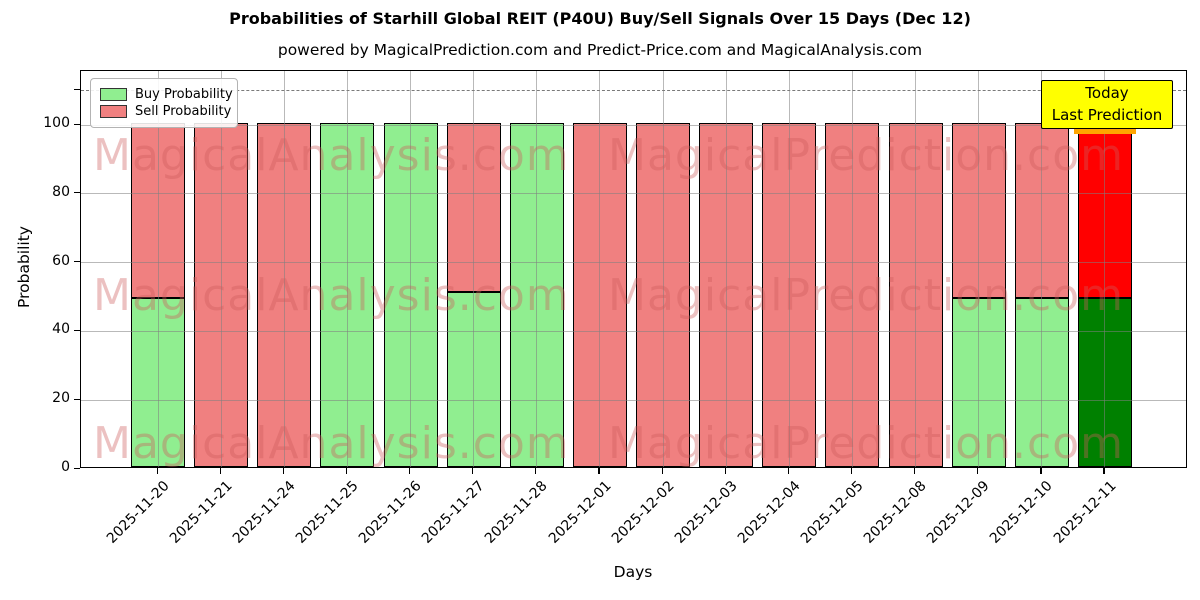  What do you see at coordinates (138, 512) in the screenshot?
I see `x-tick-label: 2025-11-20` at bounding box center [138, 512].